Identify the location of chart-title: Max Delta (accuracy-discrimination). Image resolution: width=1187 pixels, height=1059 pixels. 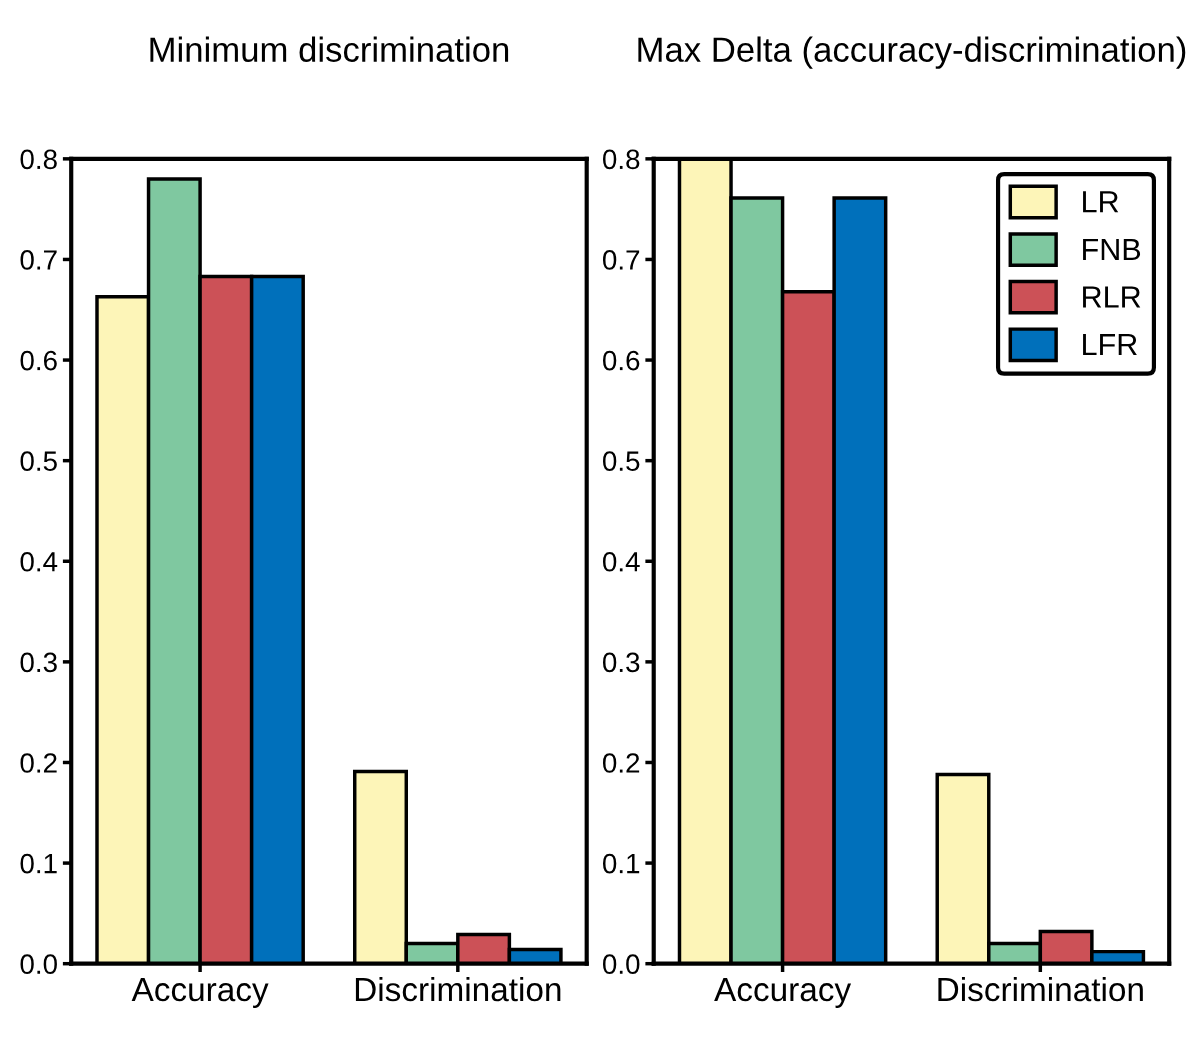
(912, 52).